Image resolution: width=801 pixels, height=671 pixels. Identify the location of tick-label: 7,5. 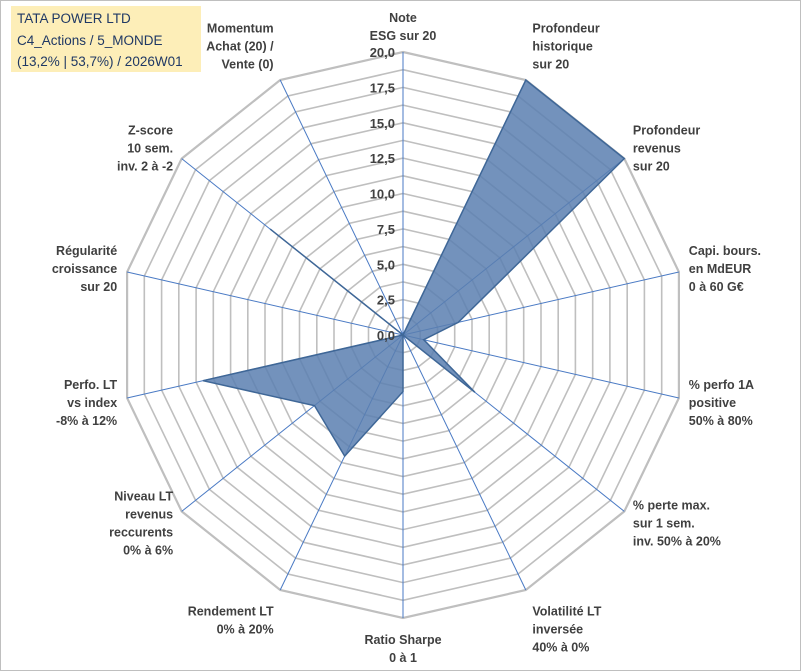
(386, 229).